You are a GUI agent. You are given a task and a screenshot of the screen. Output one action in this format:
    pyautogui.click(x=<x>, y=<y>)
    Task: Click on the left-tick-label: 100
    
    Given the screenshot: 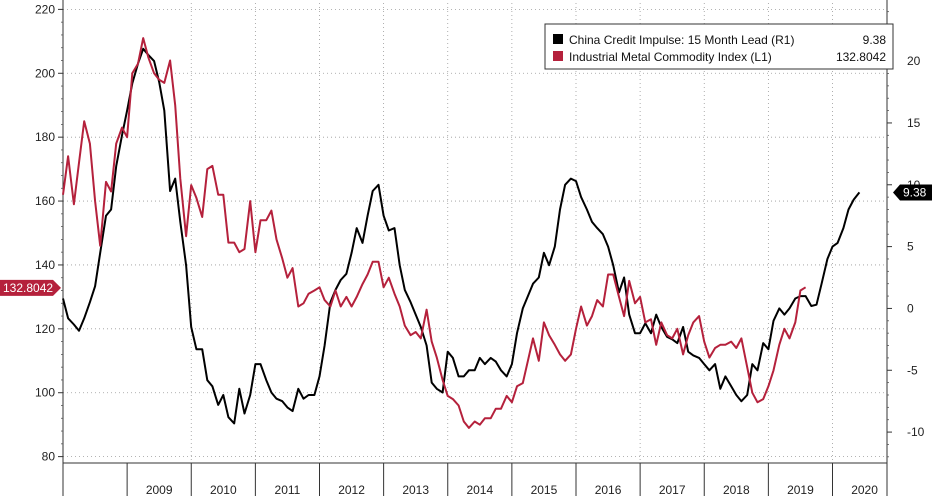 What is the action you would take?
    pyautogui.click(x=45, y=393)
    